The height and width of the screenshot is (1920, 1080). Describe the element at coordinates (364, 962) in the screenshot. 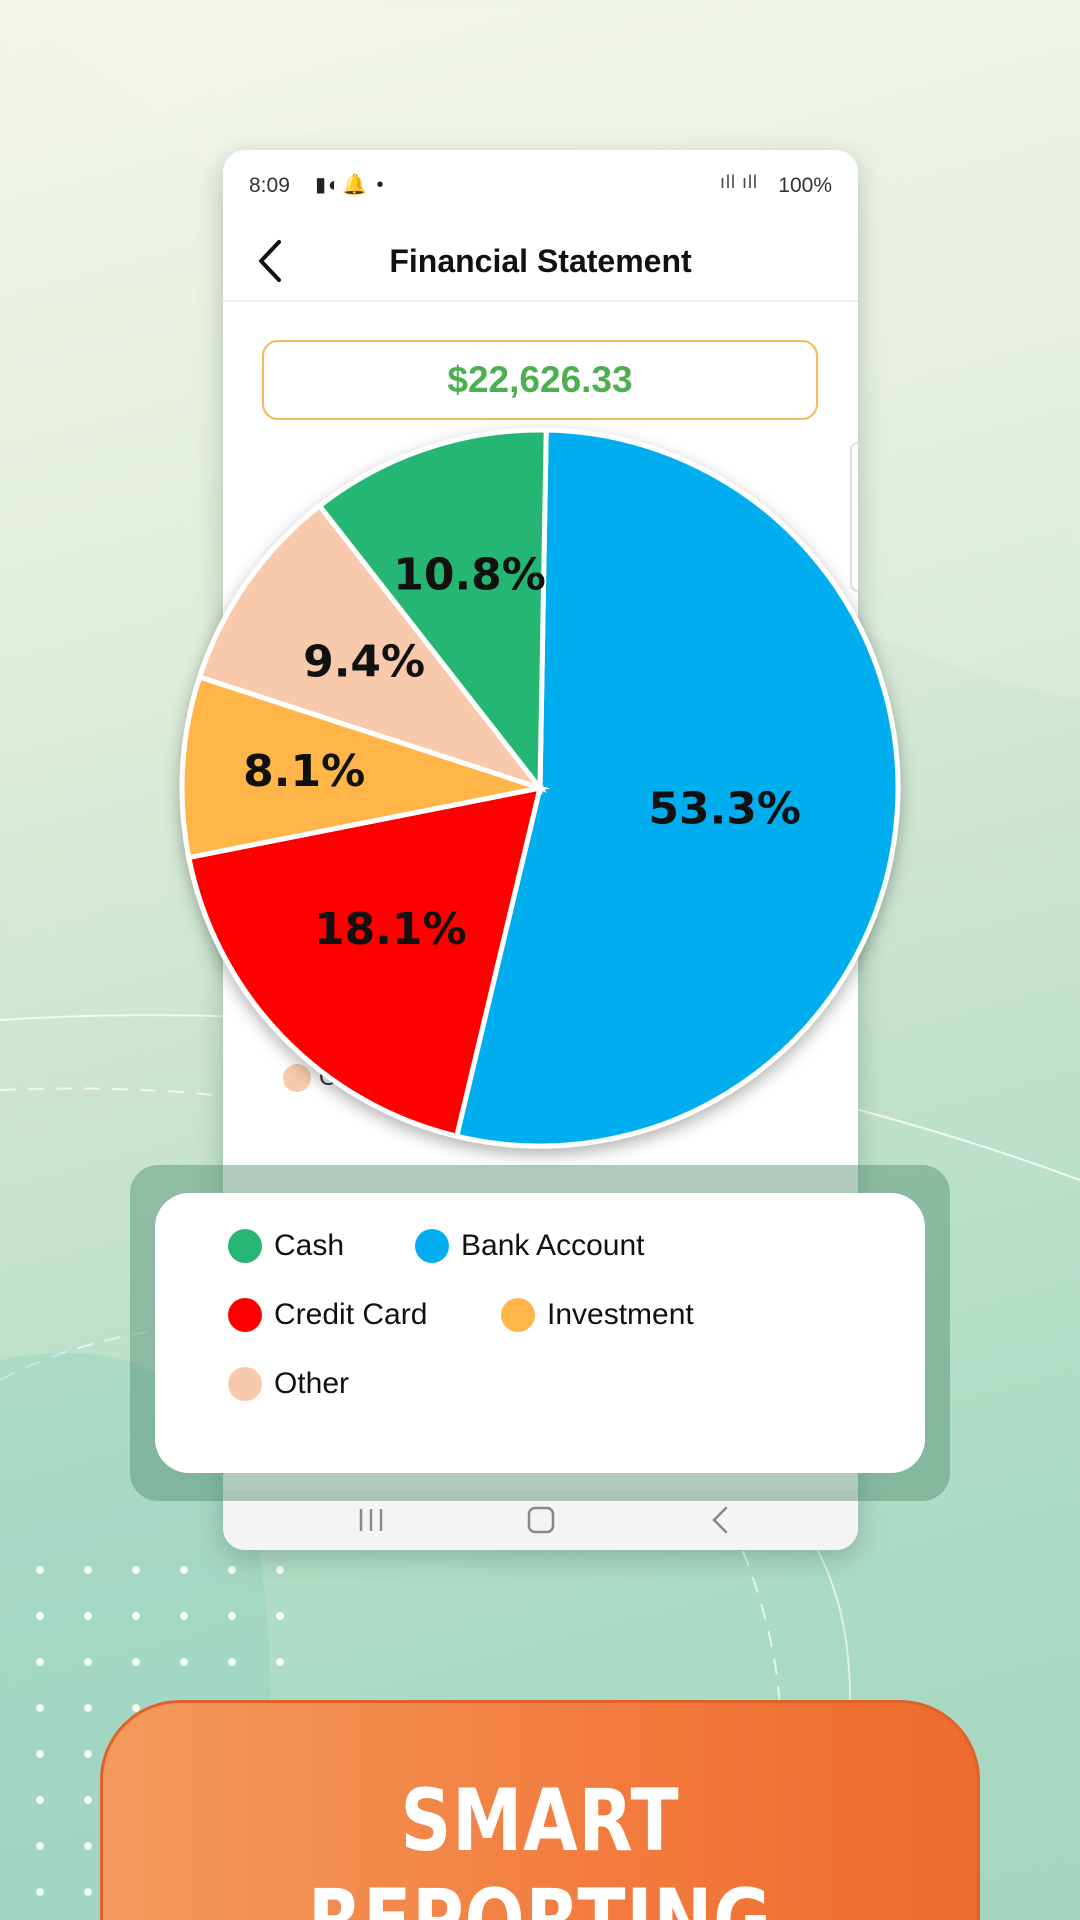

I see `pie-slice-credit-card` at that location.